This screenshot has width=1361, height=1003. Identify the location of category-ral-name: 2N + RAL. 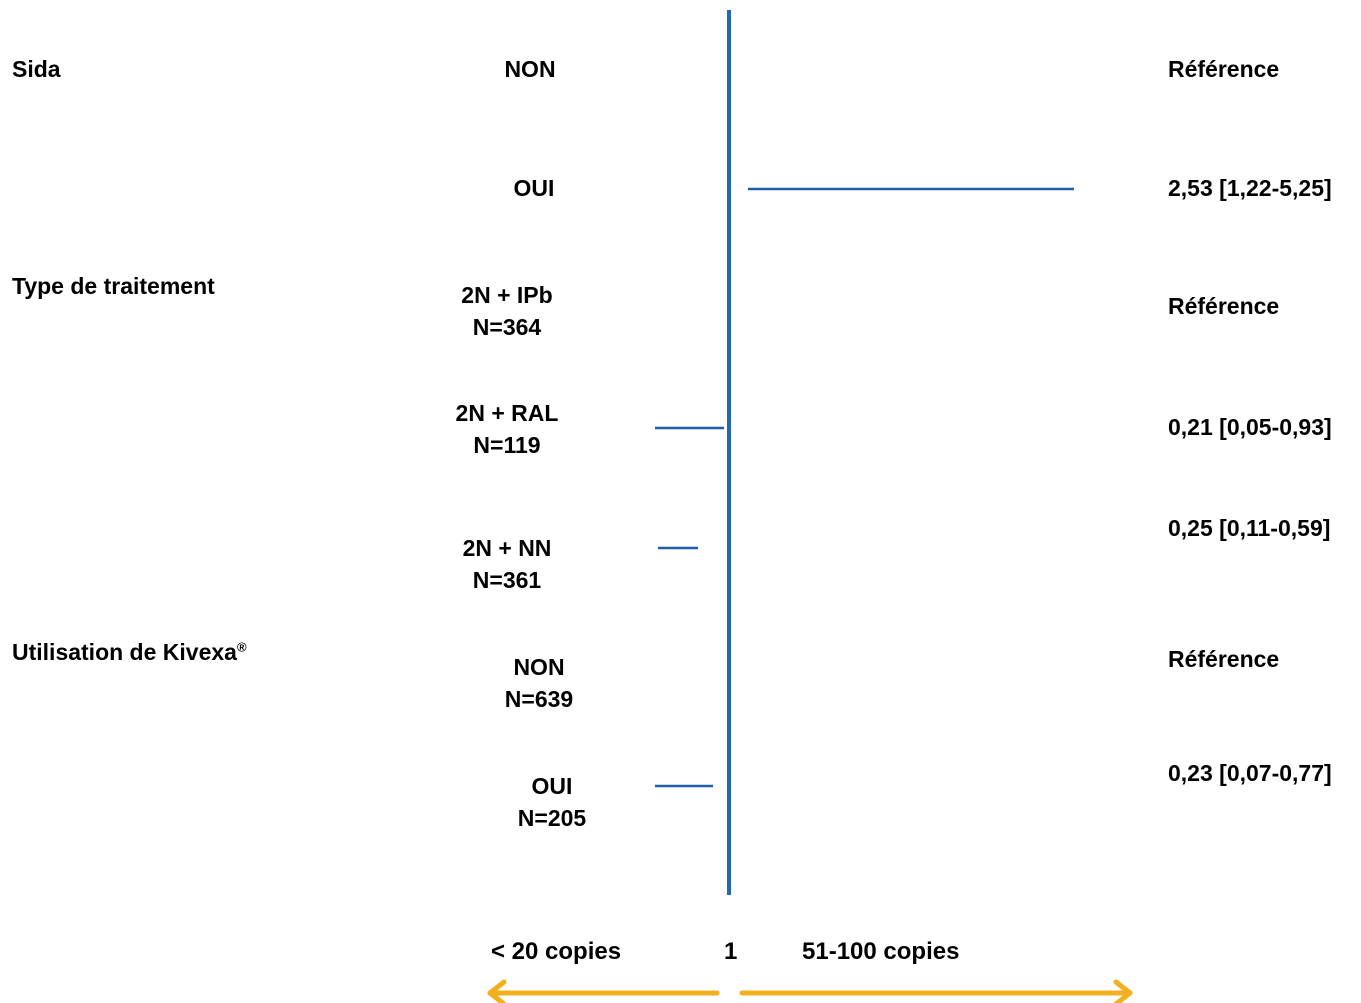
(507, 413).